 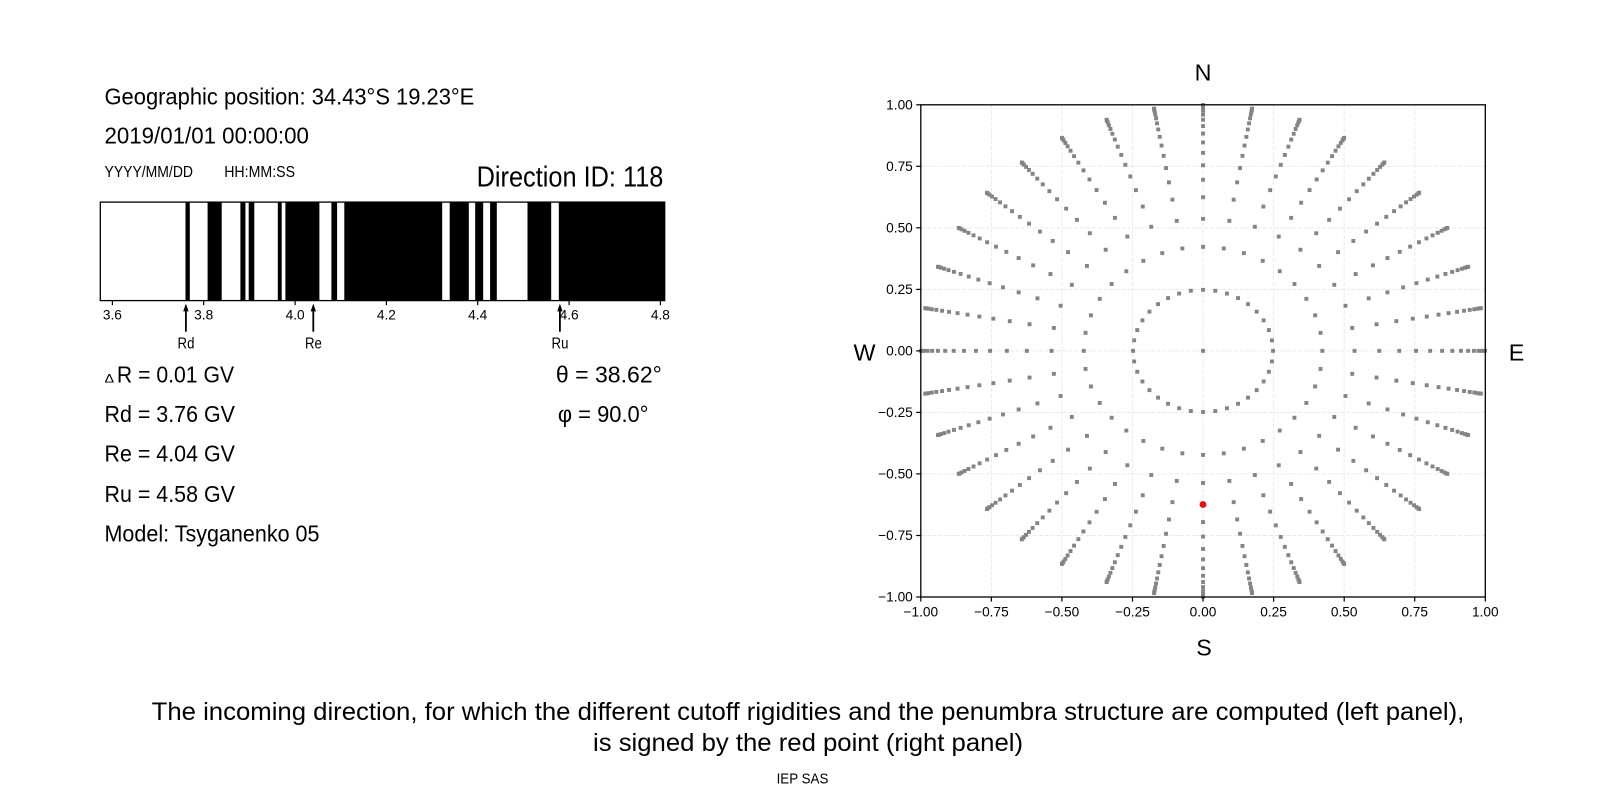 I want to click on svg-text: E, so click(x=1517, y=353).